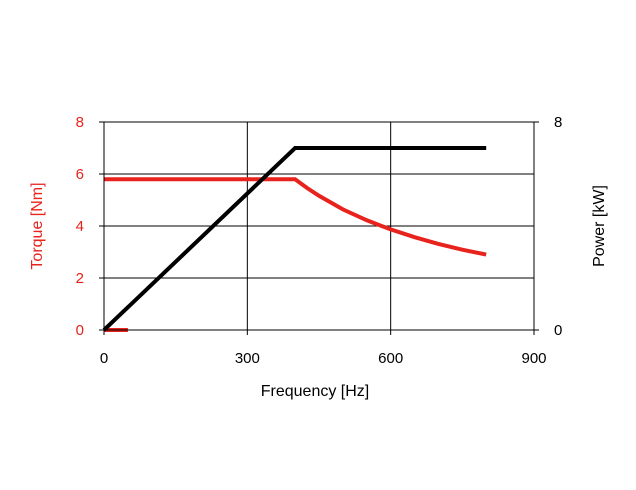 The width and height of the screenshot is (636, 490). What do you see at coordinates (599, 226) in the screenshot?
I see `y-axis-right-label: Power [kW]` at bounding box center [599, 226].